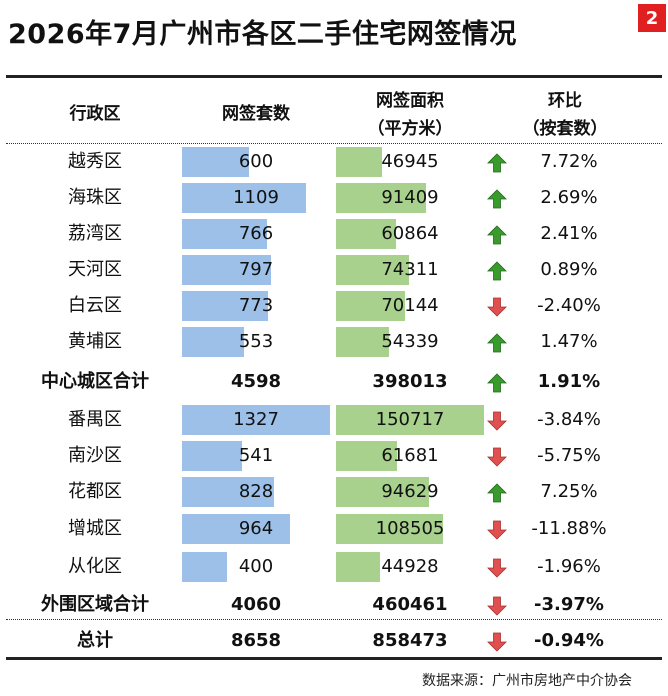  I want to click on table-row: 白云区 773 70144 -2.40%, so click(334, 306).